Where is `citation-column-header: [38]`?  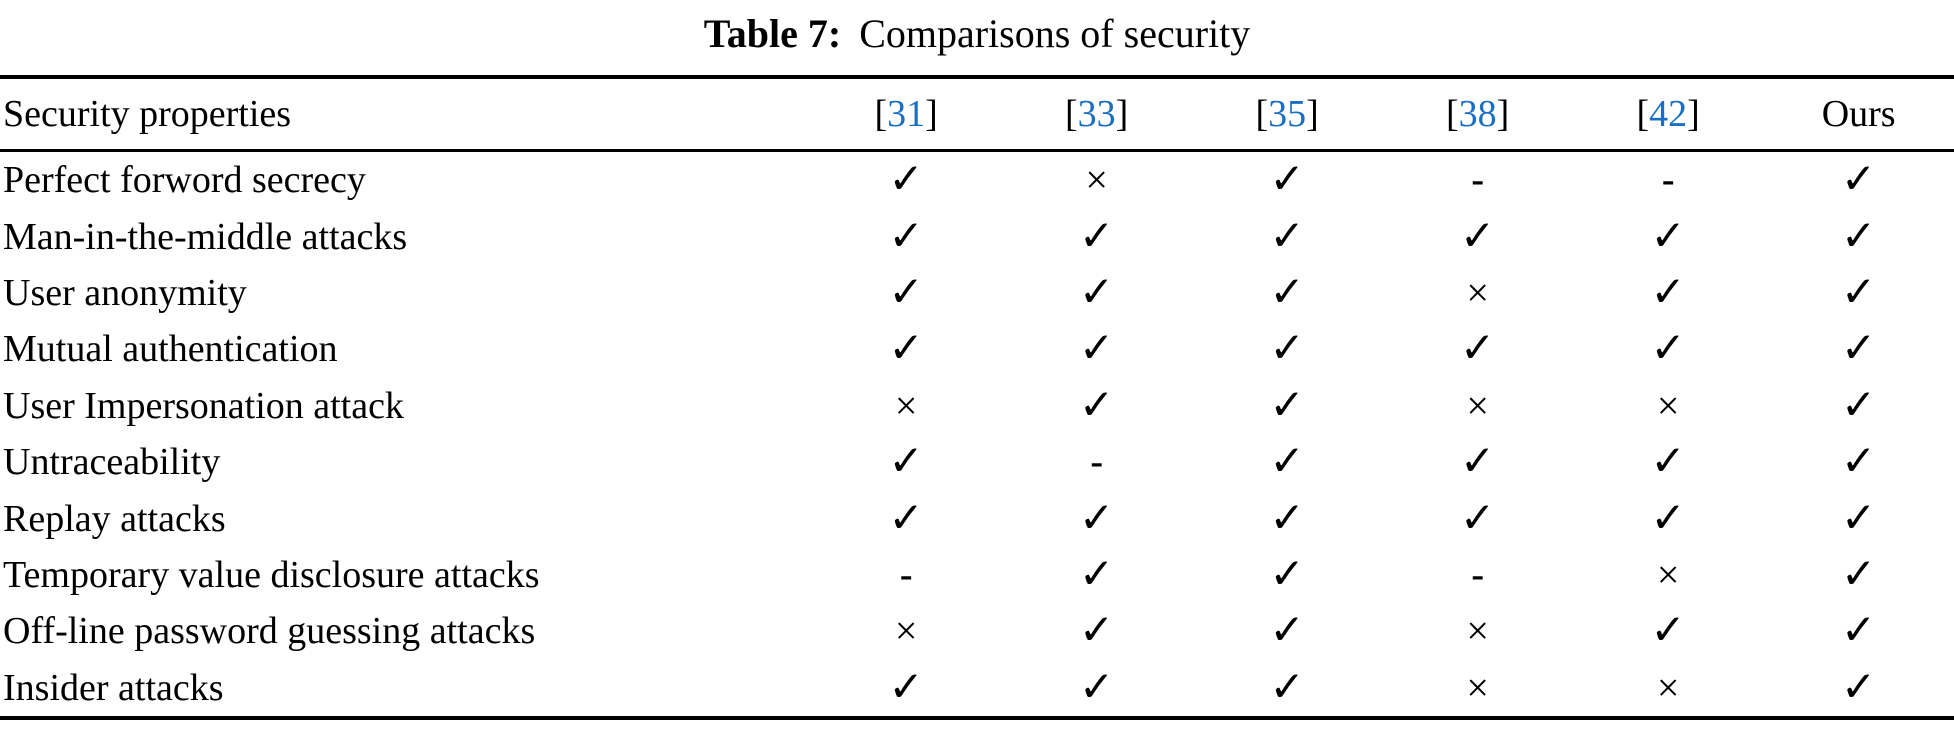
citation-column-header: [38] is located at coordinates (1477, 114).